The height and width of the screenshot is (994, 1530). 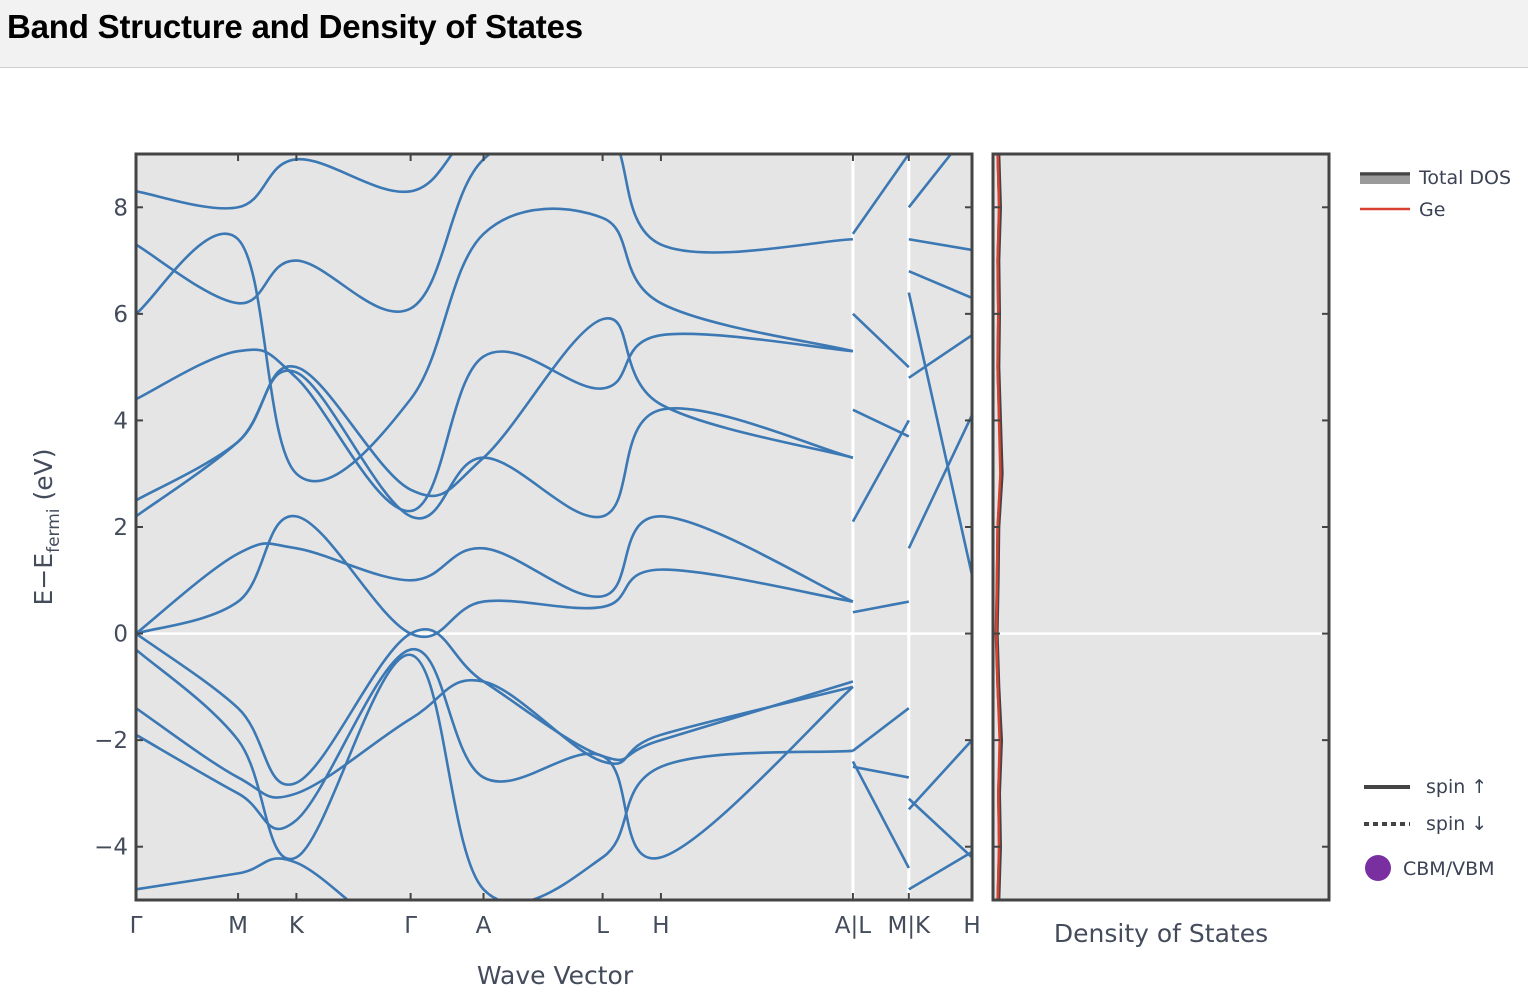 I want to click on y-label-main: E−E, so click(x=43, y=579).